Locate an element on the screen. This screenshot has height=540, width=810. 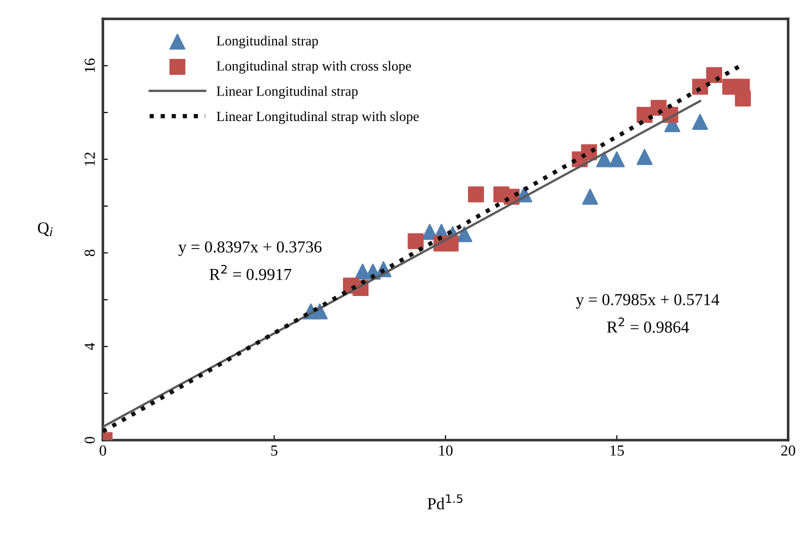
x-tick-label: 0 is located at coordinates (103, 450).